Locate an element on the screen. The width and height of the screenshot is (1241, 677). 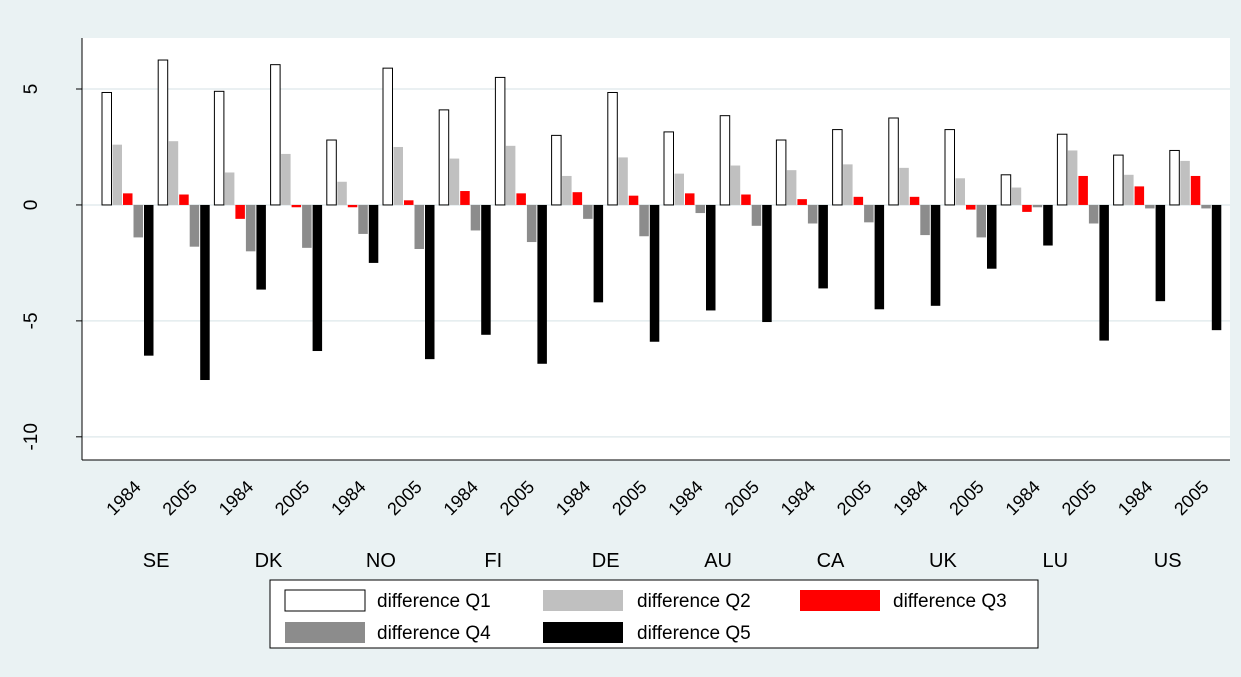
country-label: AU is located at coordinates (718, 561).